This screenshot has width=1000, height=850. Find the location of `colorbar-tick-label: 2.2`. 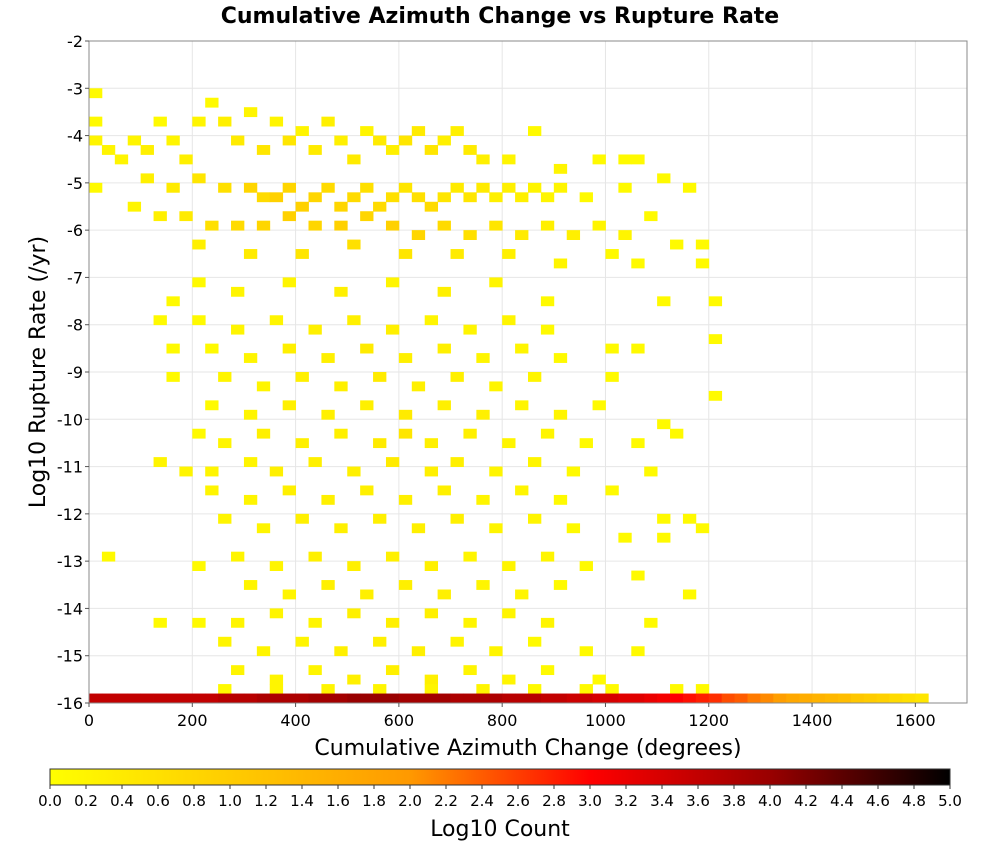

colorbar-tick-label: 2.2 is located at coordinates (446, 801).